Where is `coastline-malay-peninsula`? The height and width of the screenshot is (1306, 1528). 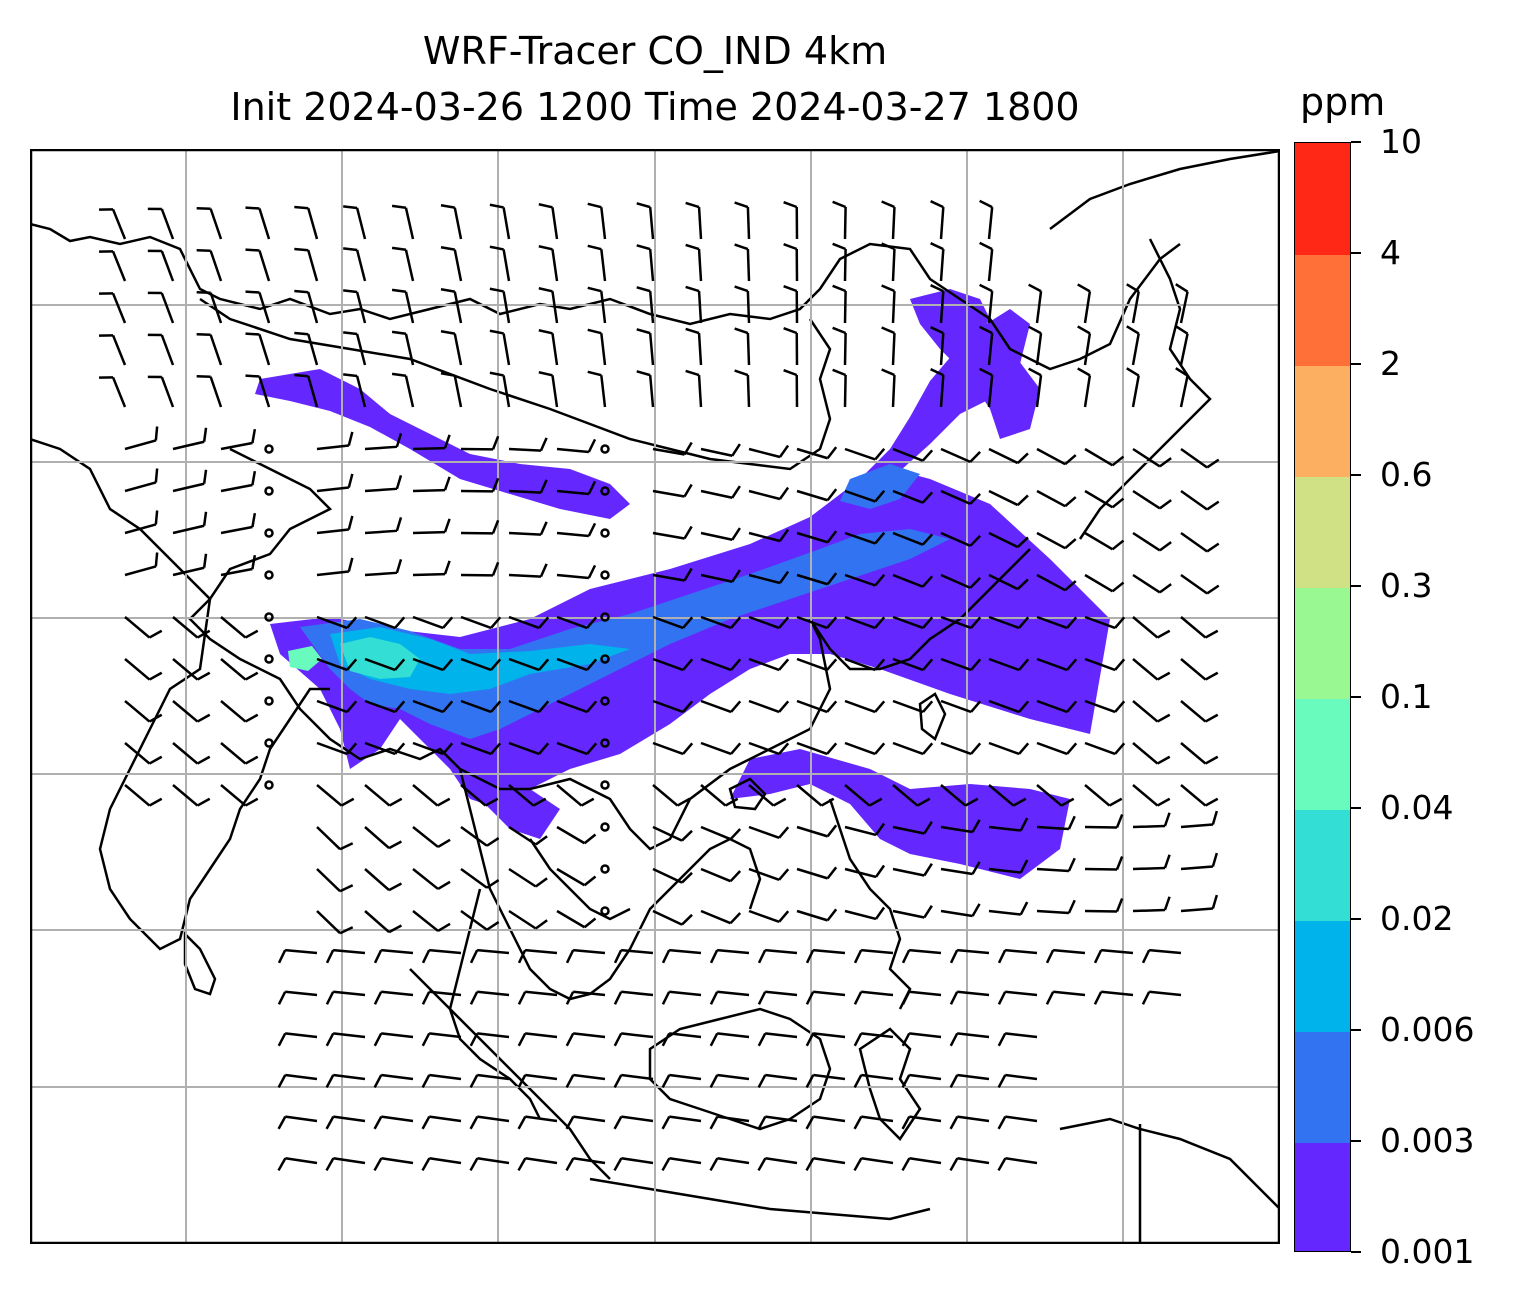 coastline-malay-peninsula is located at coordinates (495, 1004).